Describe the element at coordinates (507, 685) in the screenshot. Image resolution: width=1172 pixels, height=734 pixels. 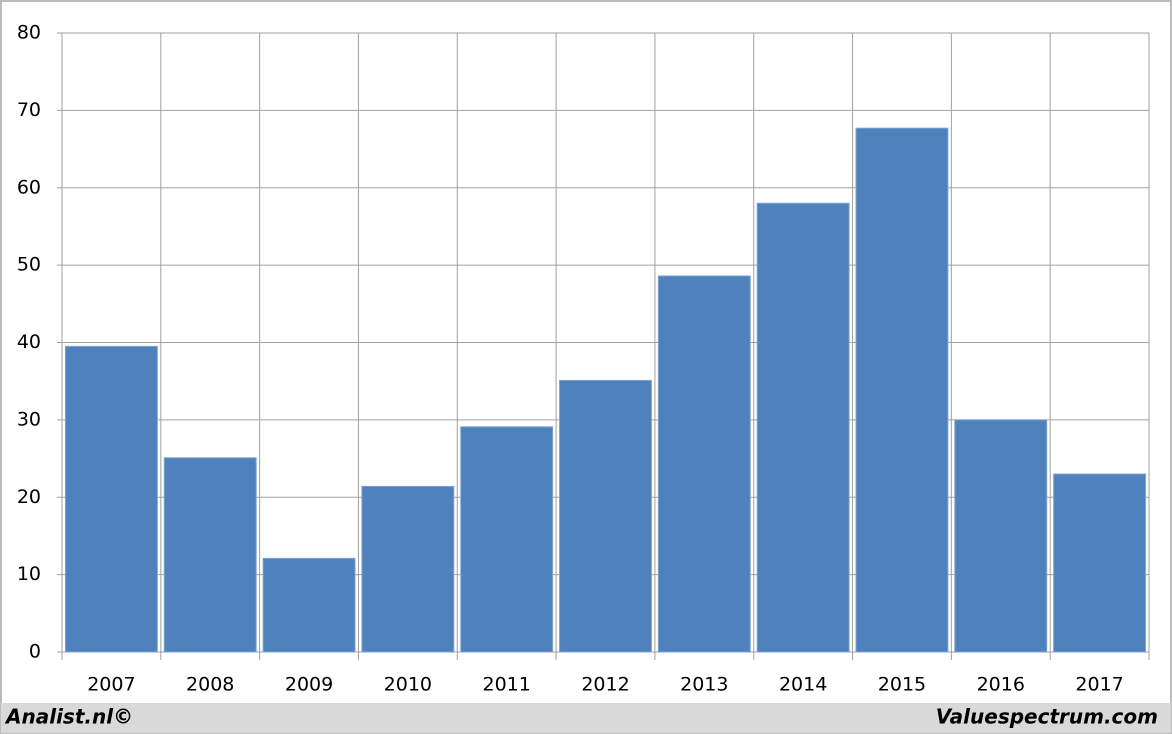
I see `x-tick-label: 2011` at that location.